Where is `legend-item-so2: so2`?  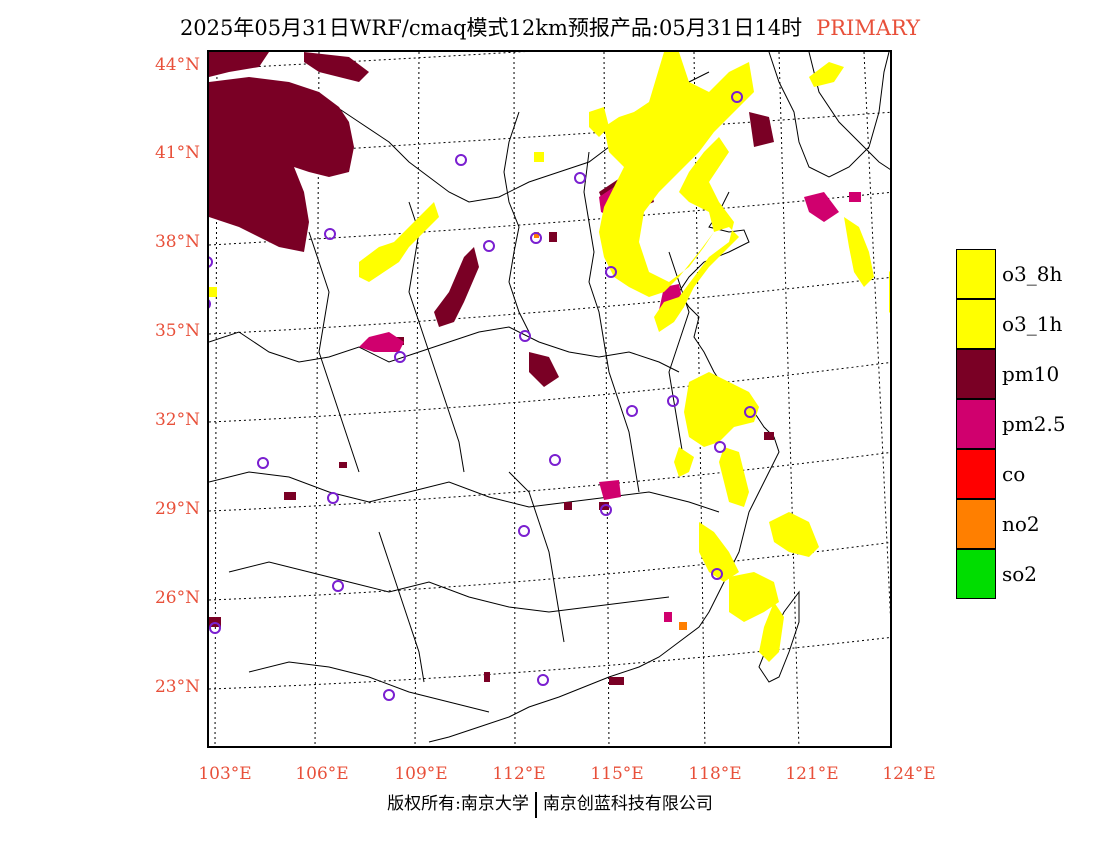 legend-item-so2: so2 is located at coordinates (1026, 574).